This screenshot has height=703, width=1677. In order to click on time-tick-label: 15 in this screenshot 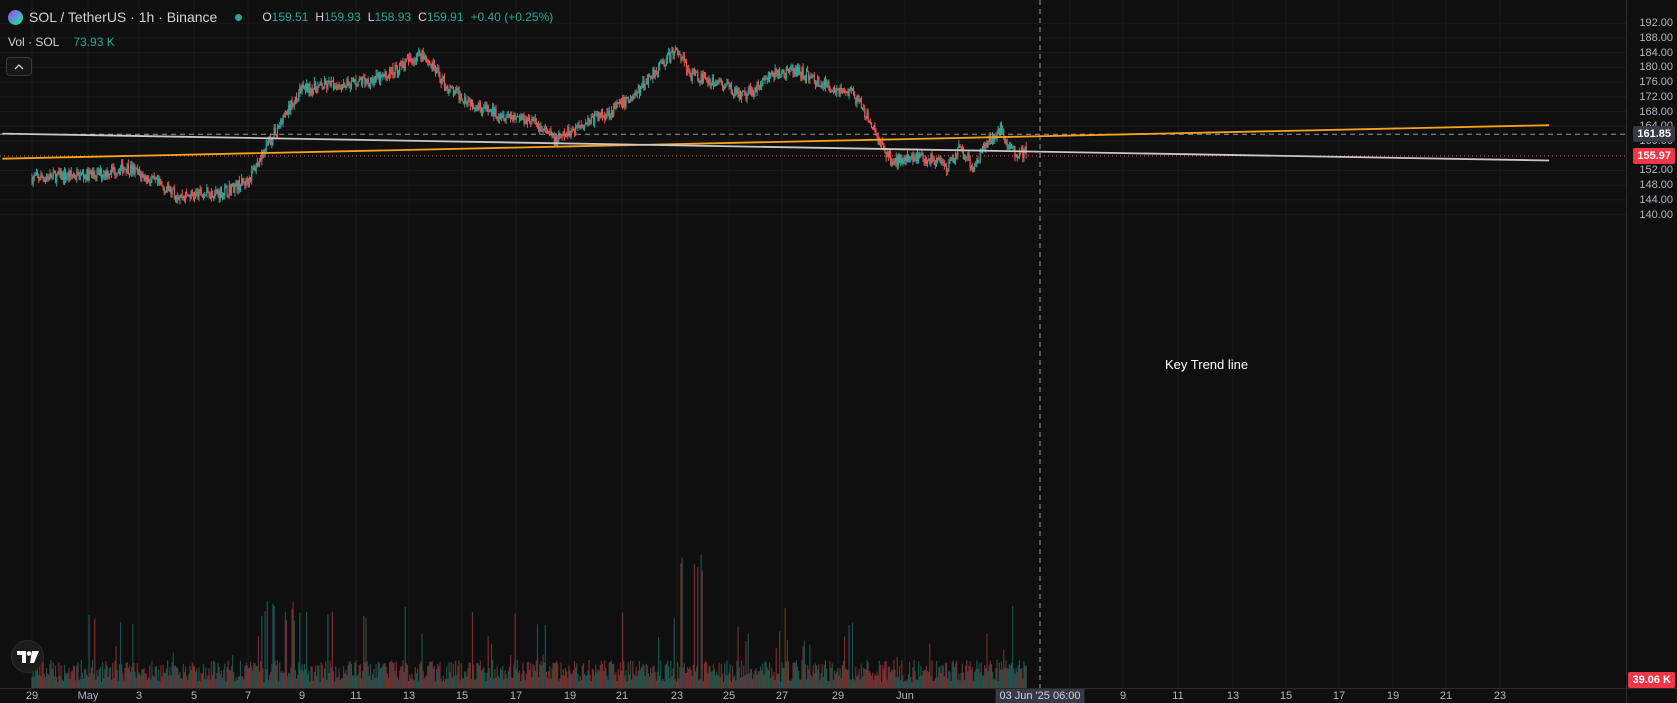, I will do `click(1286, 696)`.